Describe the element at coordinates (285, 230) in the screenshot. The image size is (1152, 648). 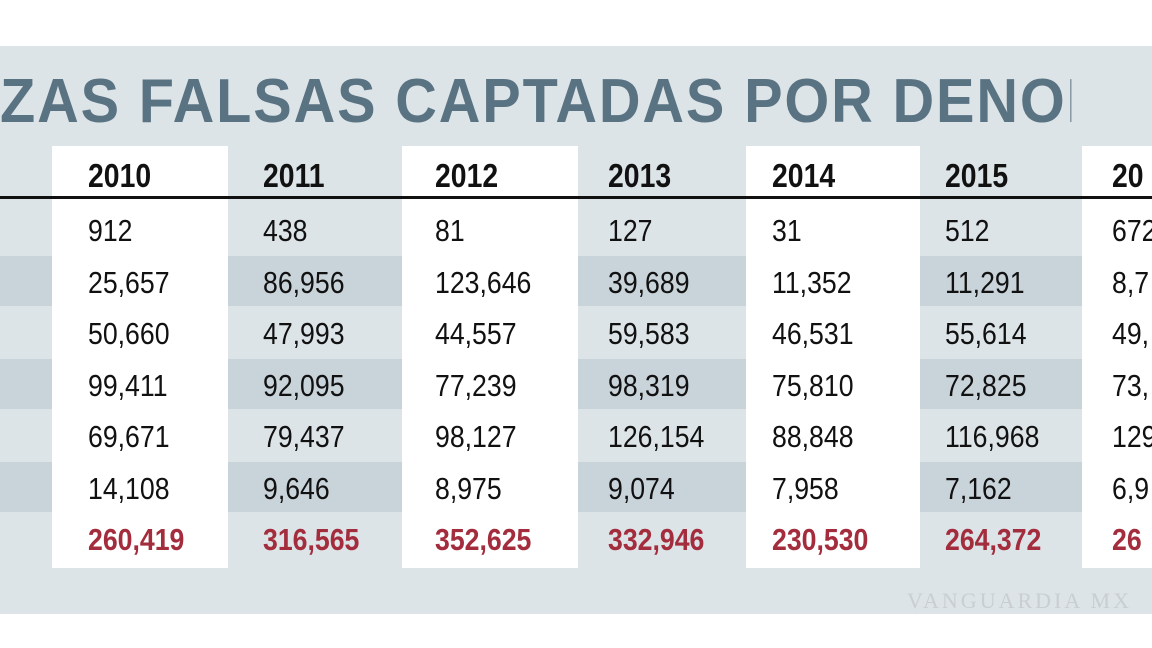
I see `cell: 438` at that location.